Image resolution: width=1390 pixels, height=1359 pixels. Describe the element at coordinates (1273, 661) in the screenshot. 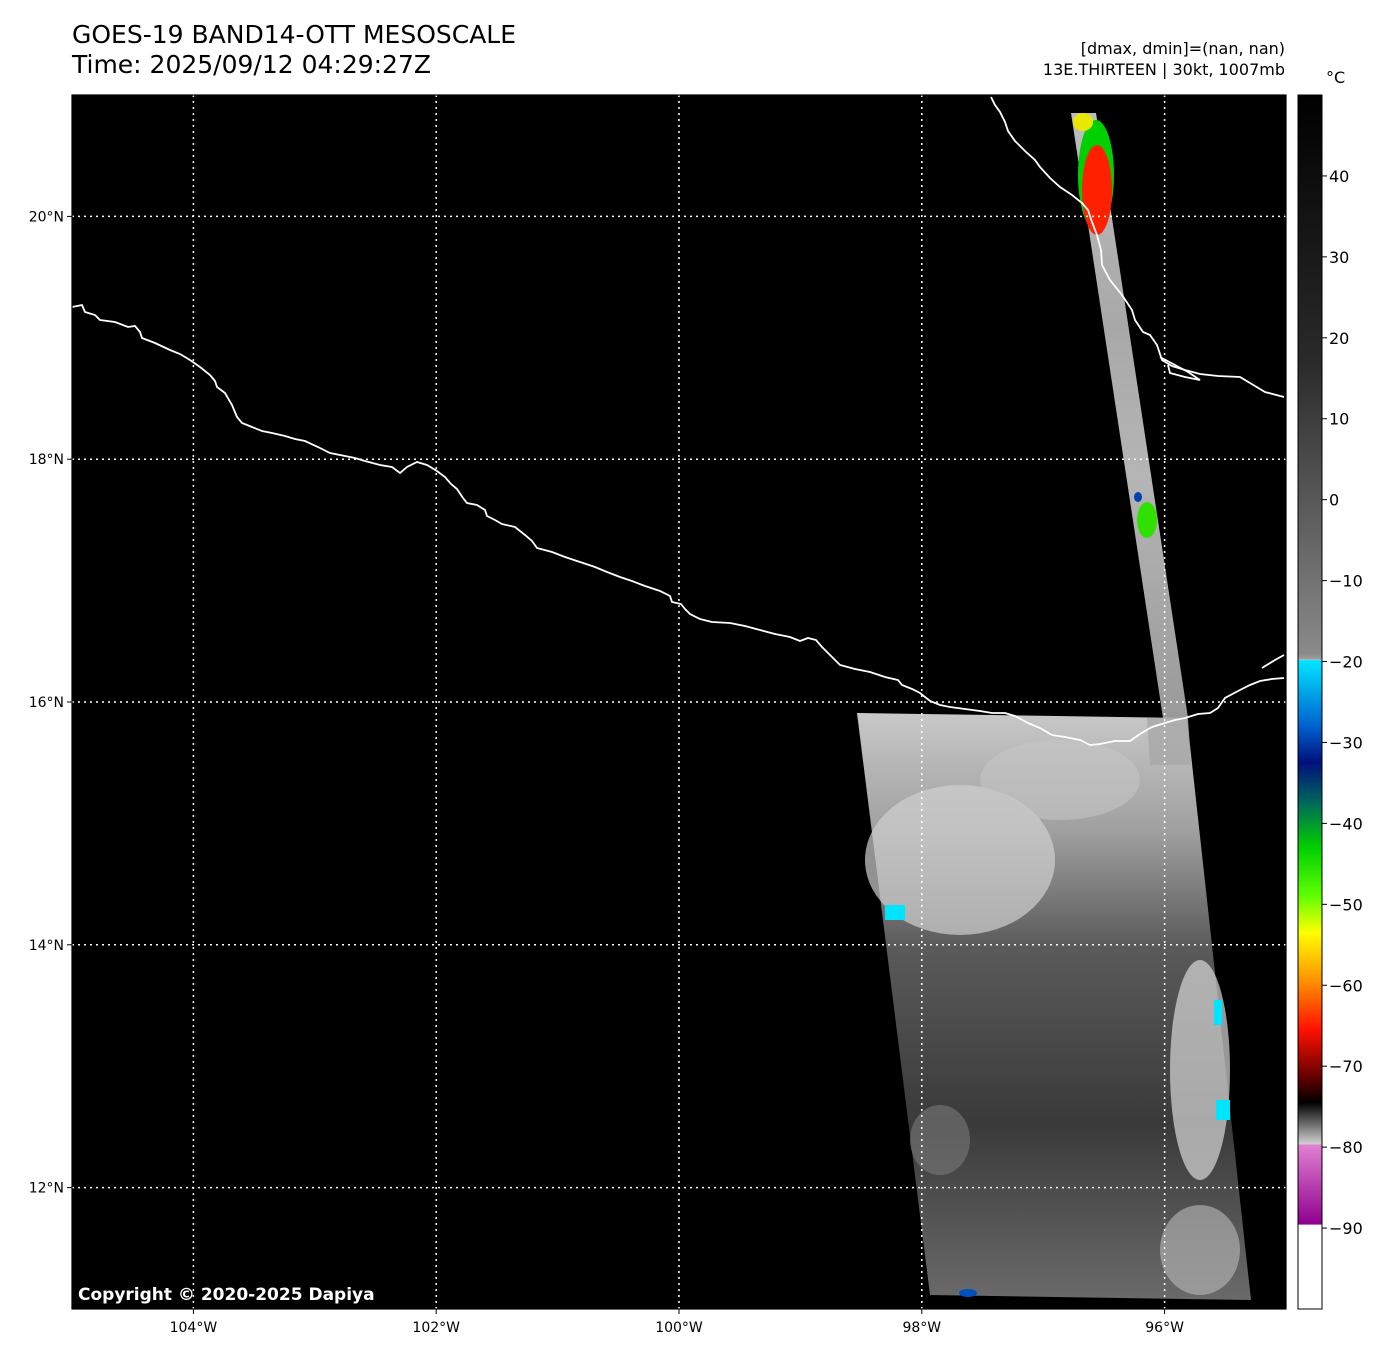

I see `coastline-east-fragment` at that location.